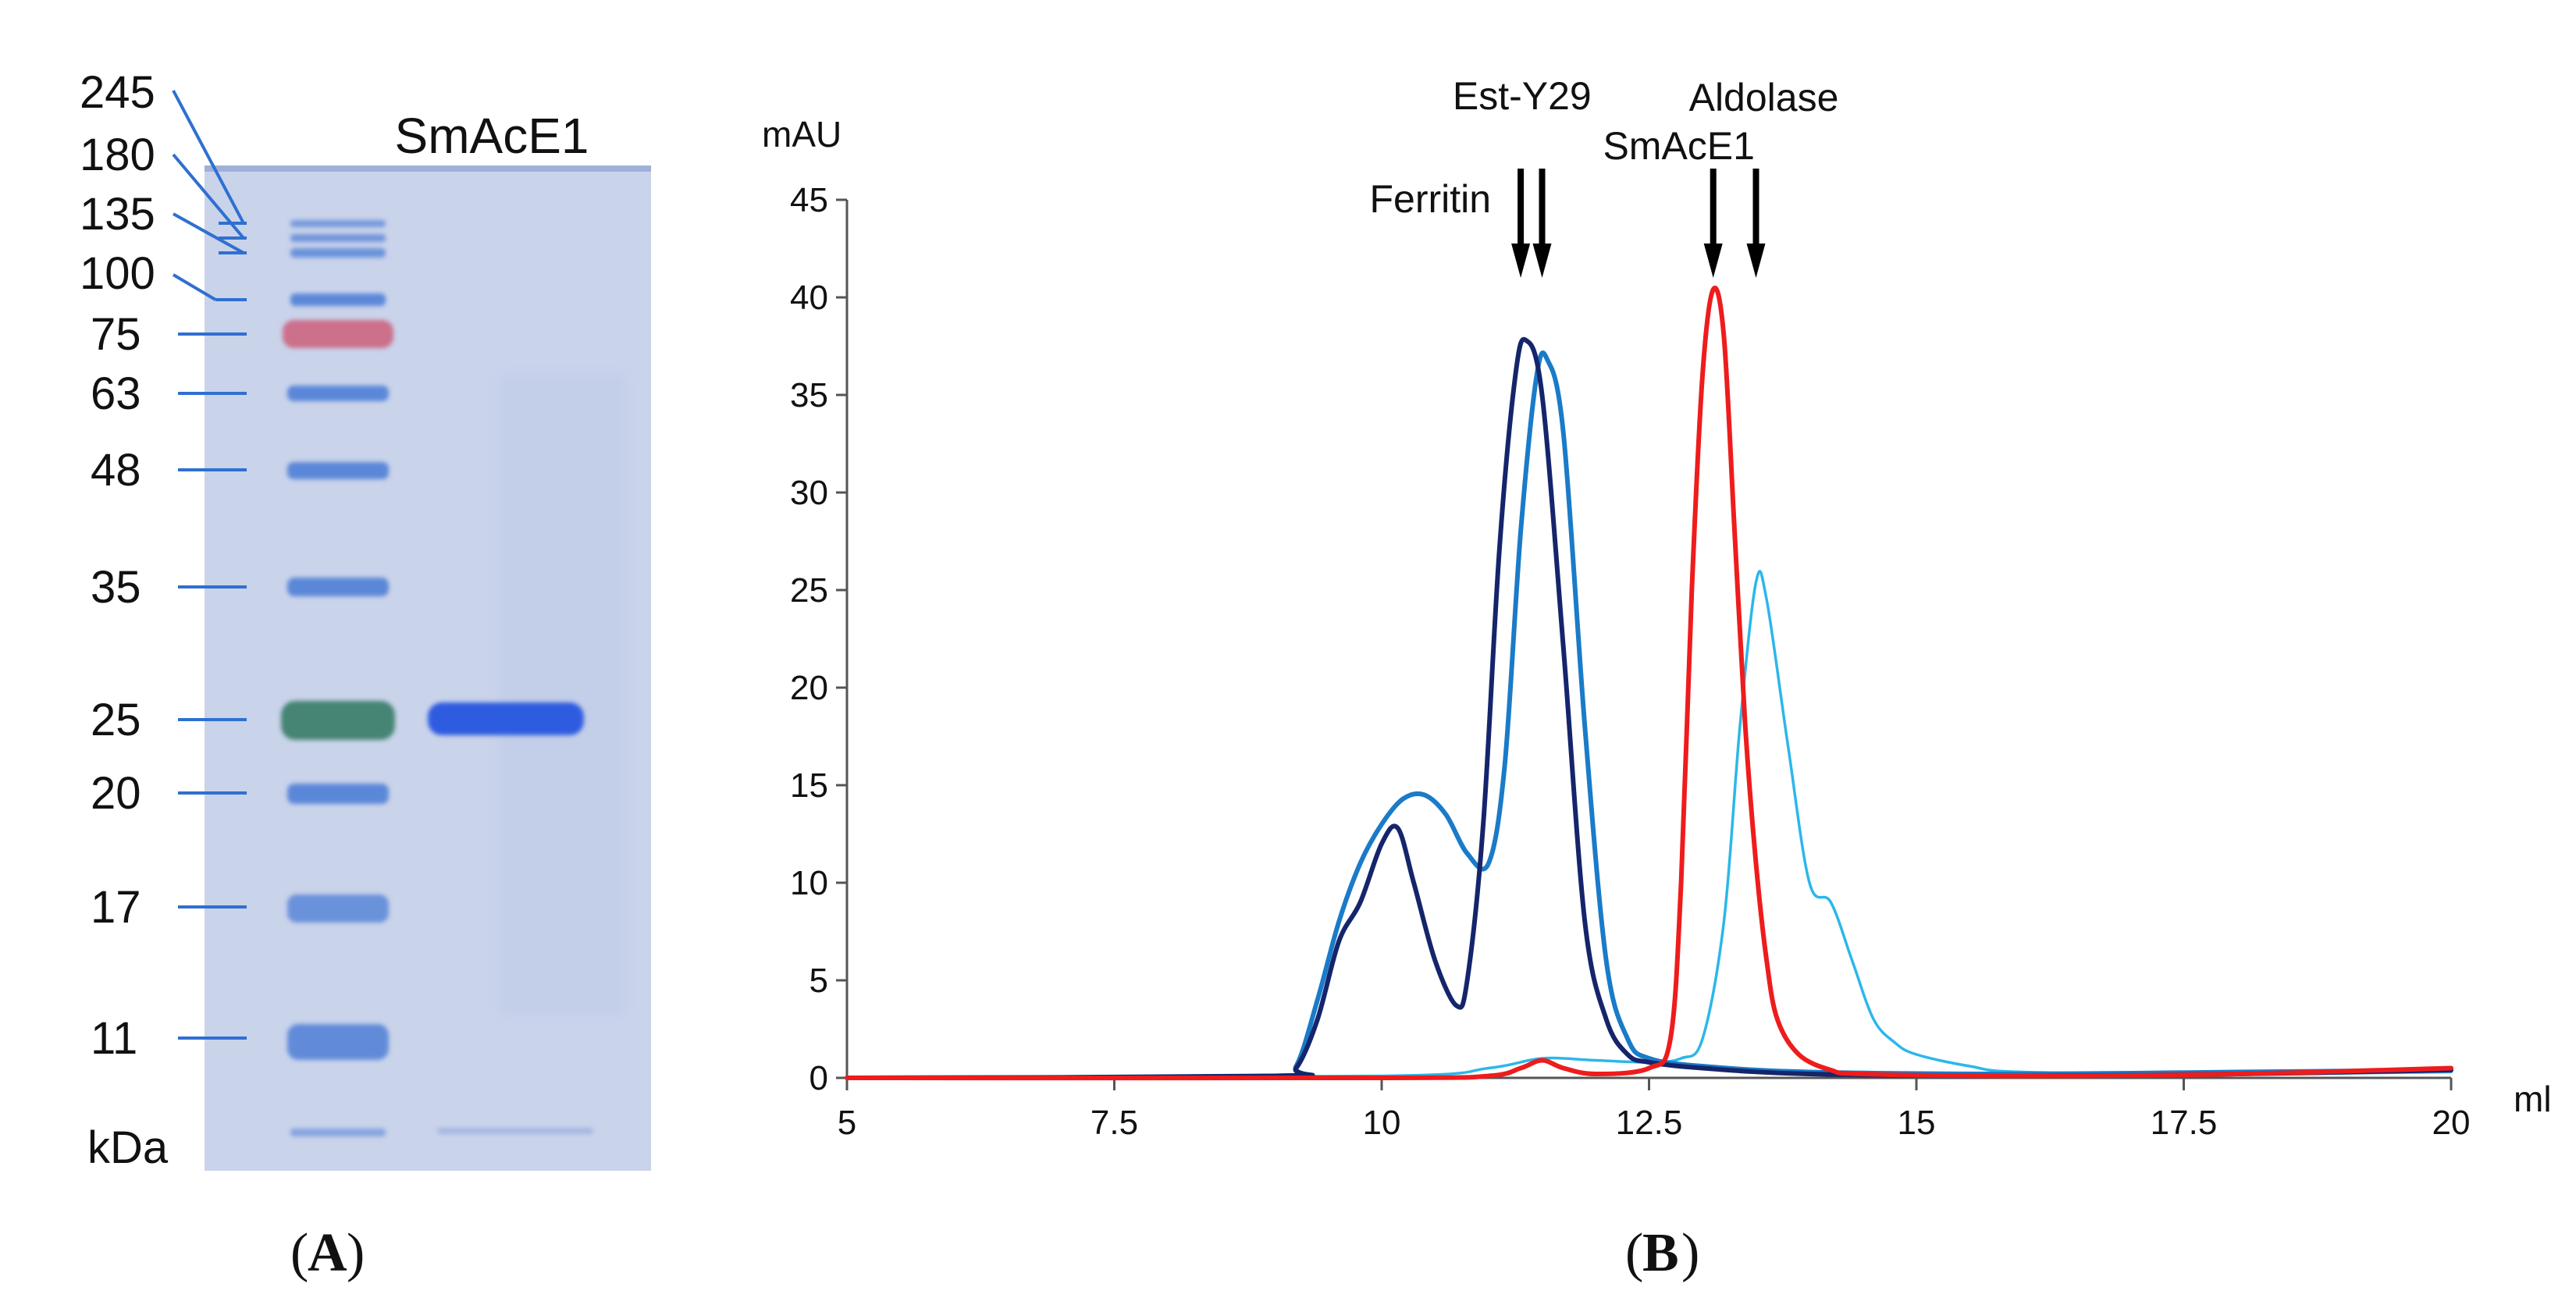  Describe the element at coordinates (2533, 1099) in the screenshot. I see `x-axis-label: ml` at that location.